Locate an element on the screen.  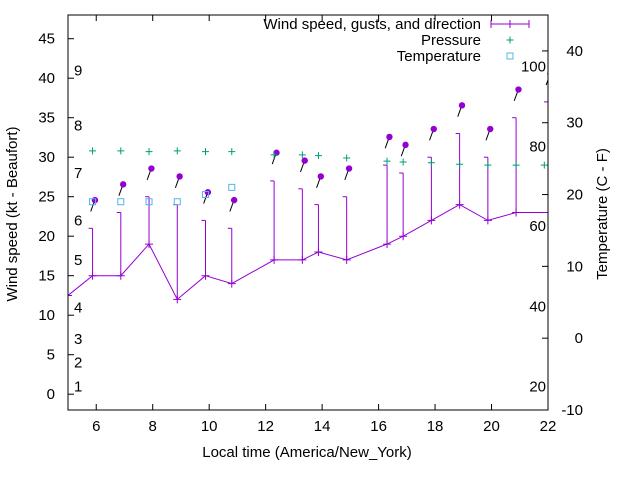
legend-temperature-marker is located at coordinates (510, 56).